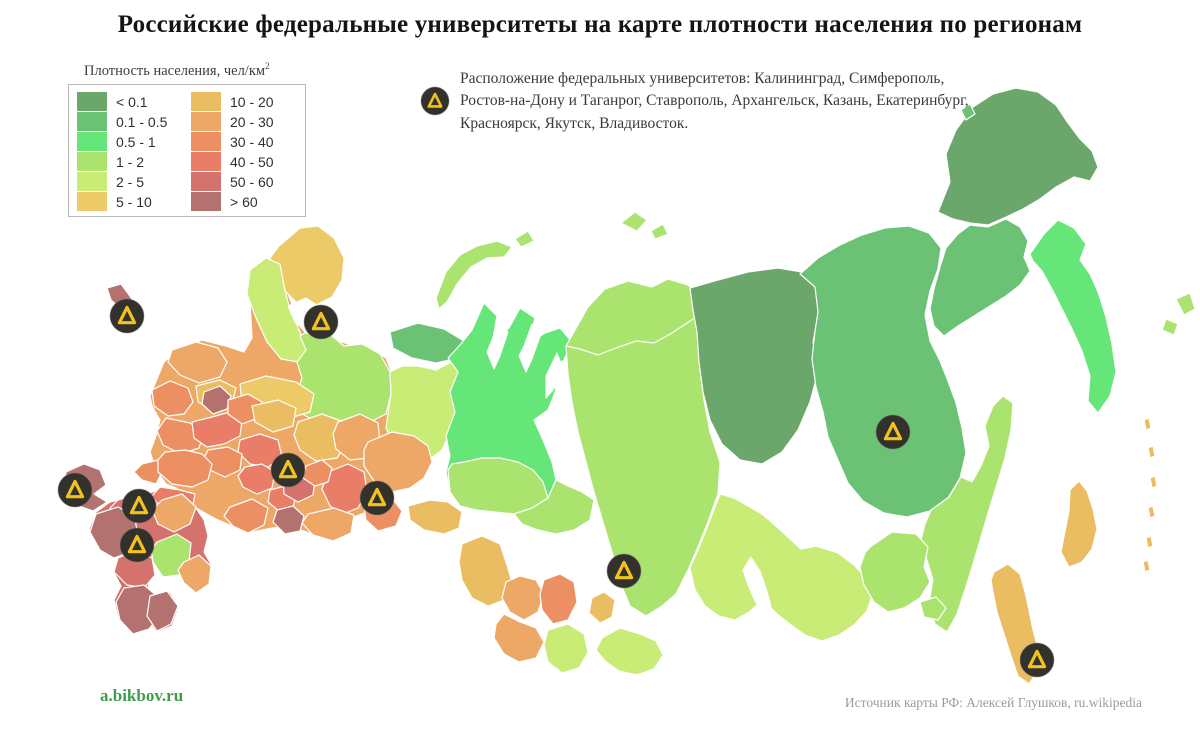 This screenshot has width=1200, height=729. What do you see at coordinates (398, 462) in the screenshot?
I see `region-sverdlovsk` at bounding box center [398, 462].